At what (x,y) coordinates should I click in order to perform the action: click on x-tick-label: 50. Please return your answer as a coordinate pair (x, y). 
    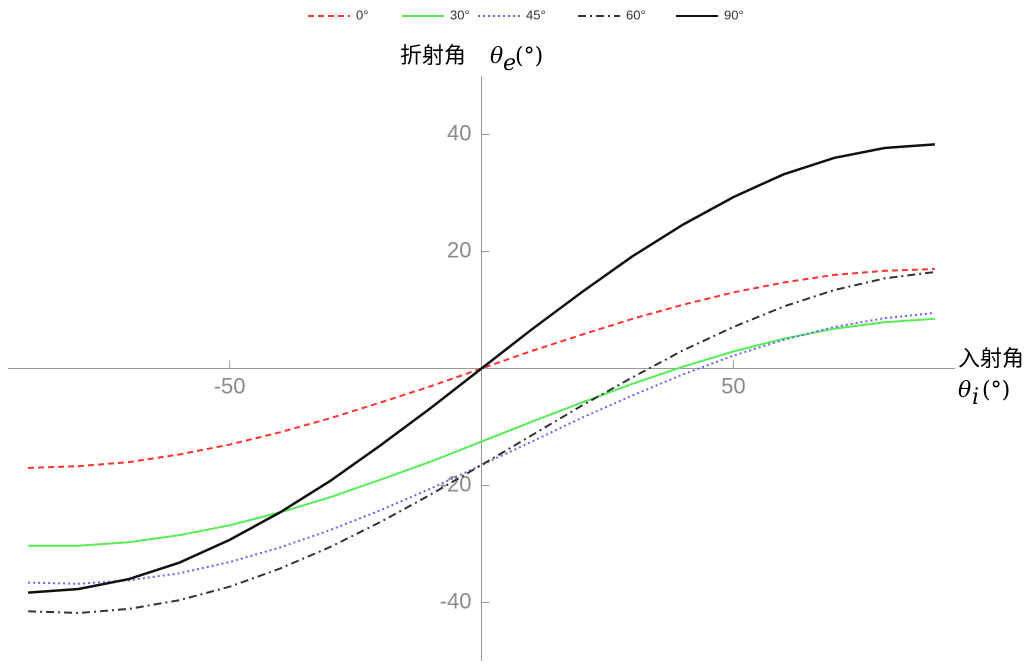
    Looking at the image, I should click on (733, 385).